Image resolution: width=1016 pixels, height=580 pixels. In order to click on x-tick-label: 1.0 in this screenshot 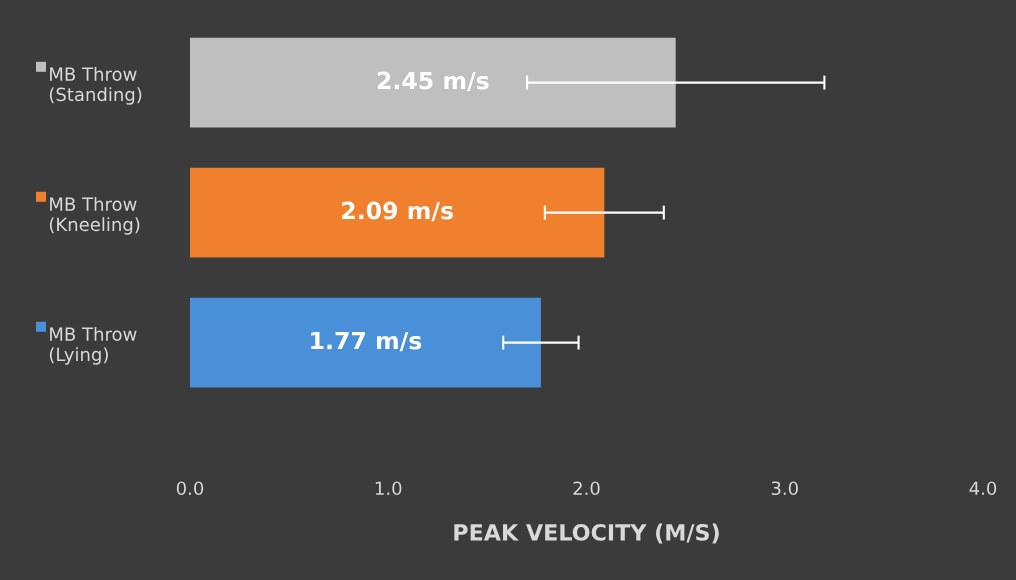, I will do `click(388, 488)`.